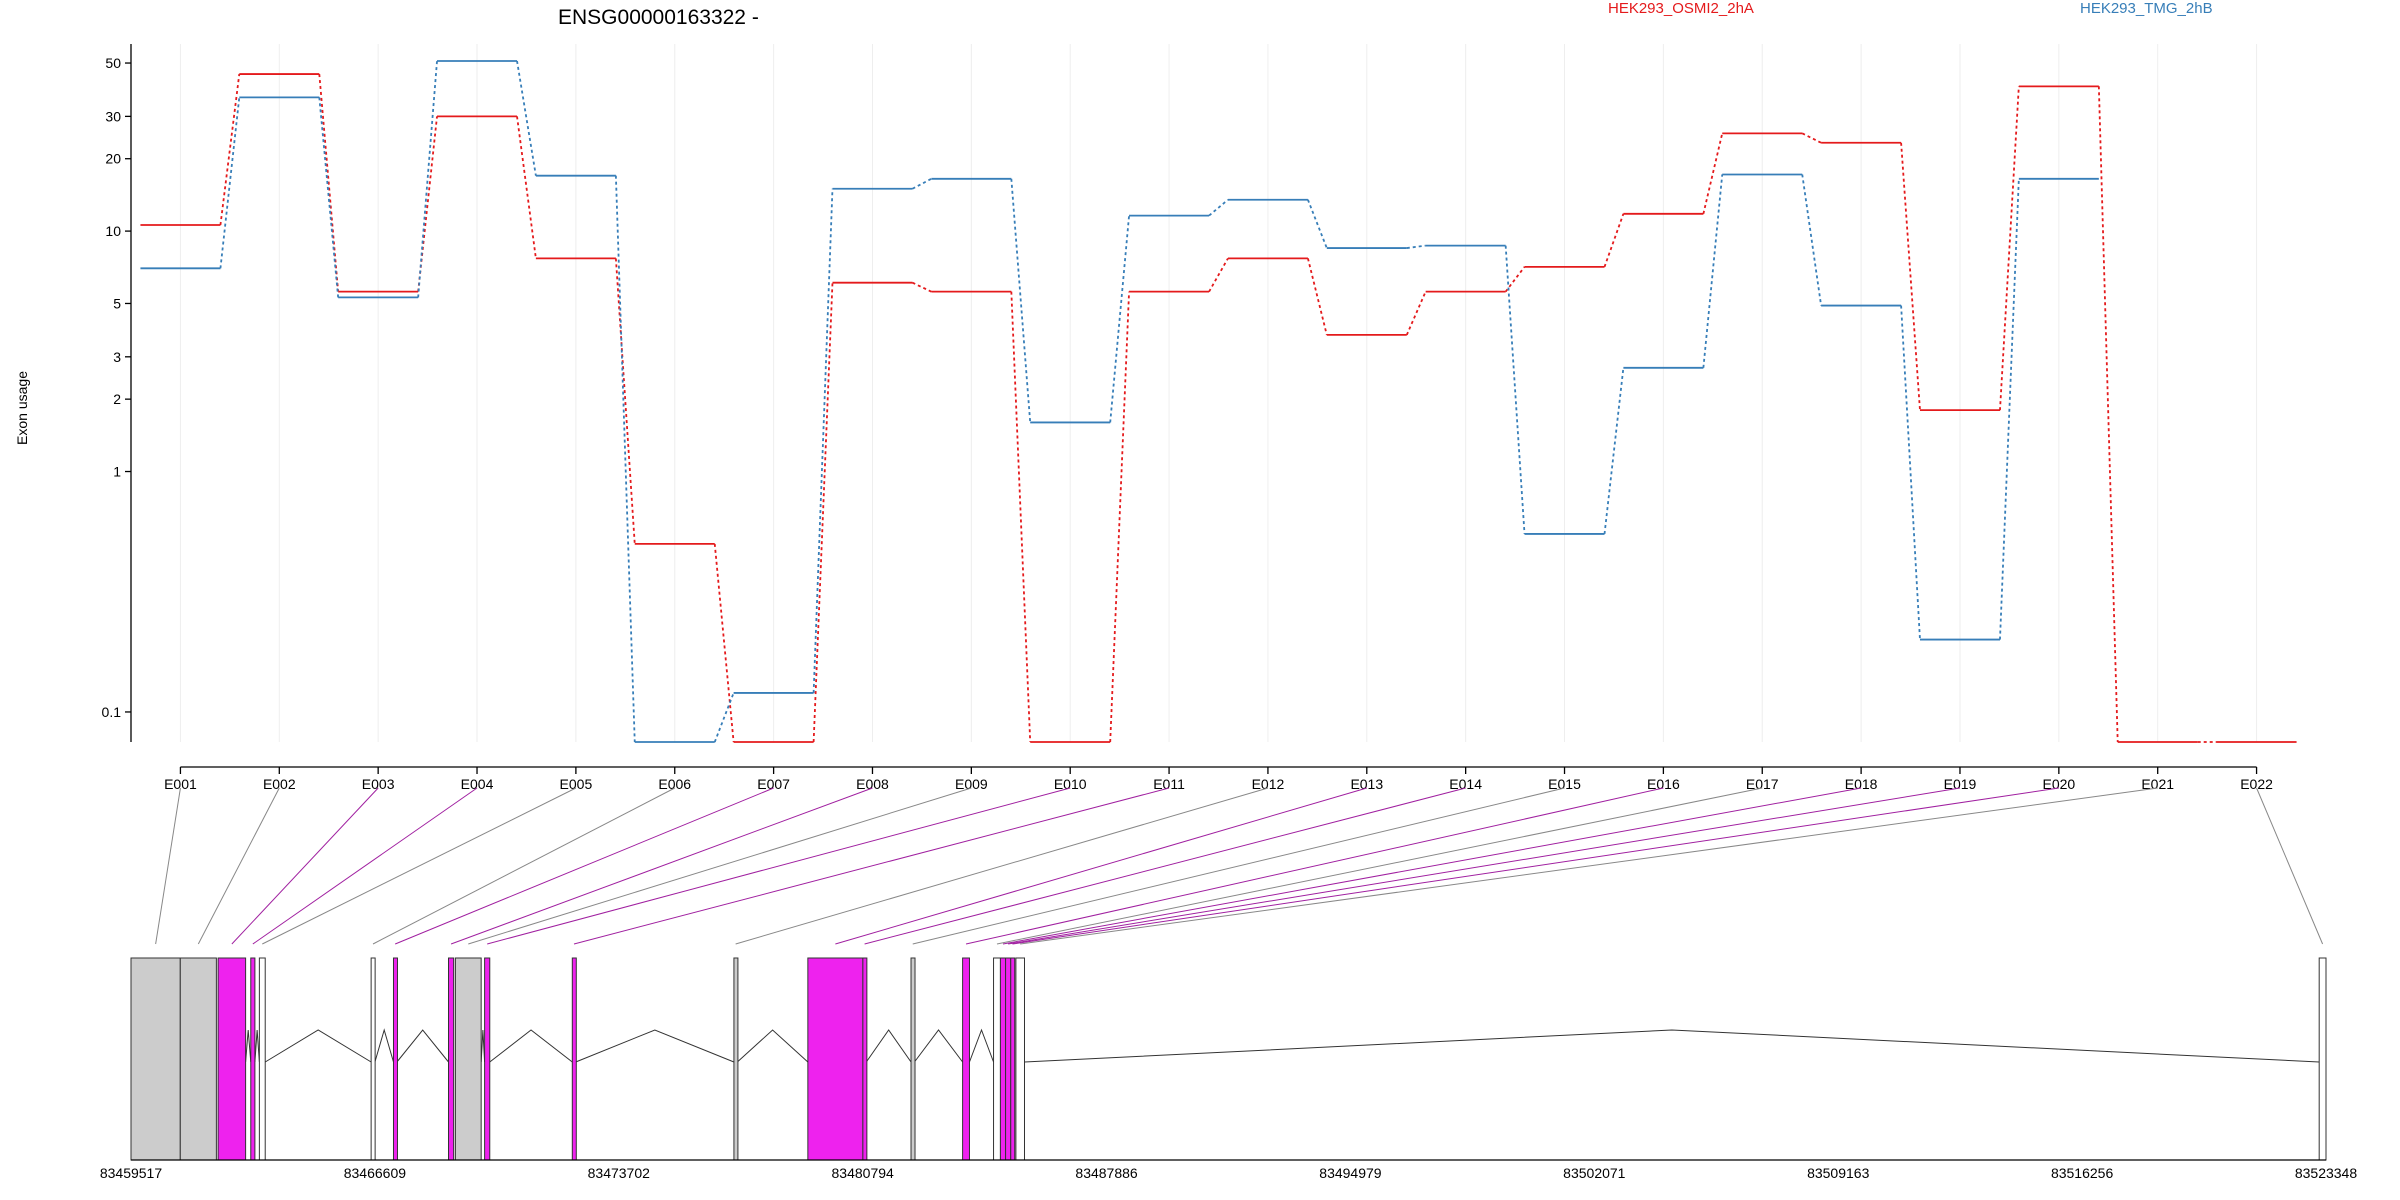 This screenshot has width=2400, height=1200. I want to click on chart-title: ENSG00000163322 -, so click(658, 17).